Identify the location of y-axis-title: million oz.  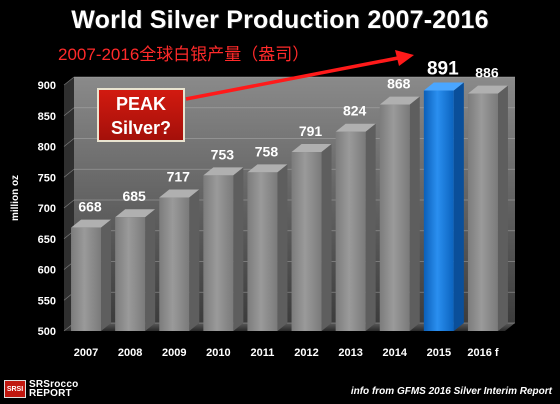
(15, 198).